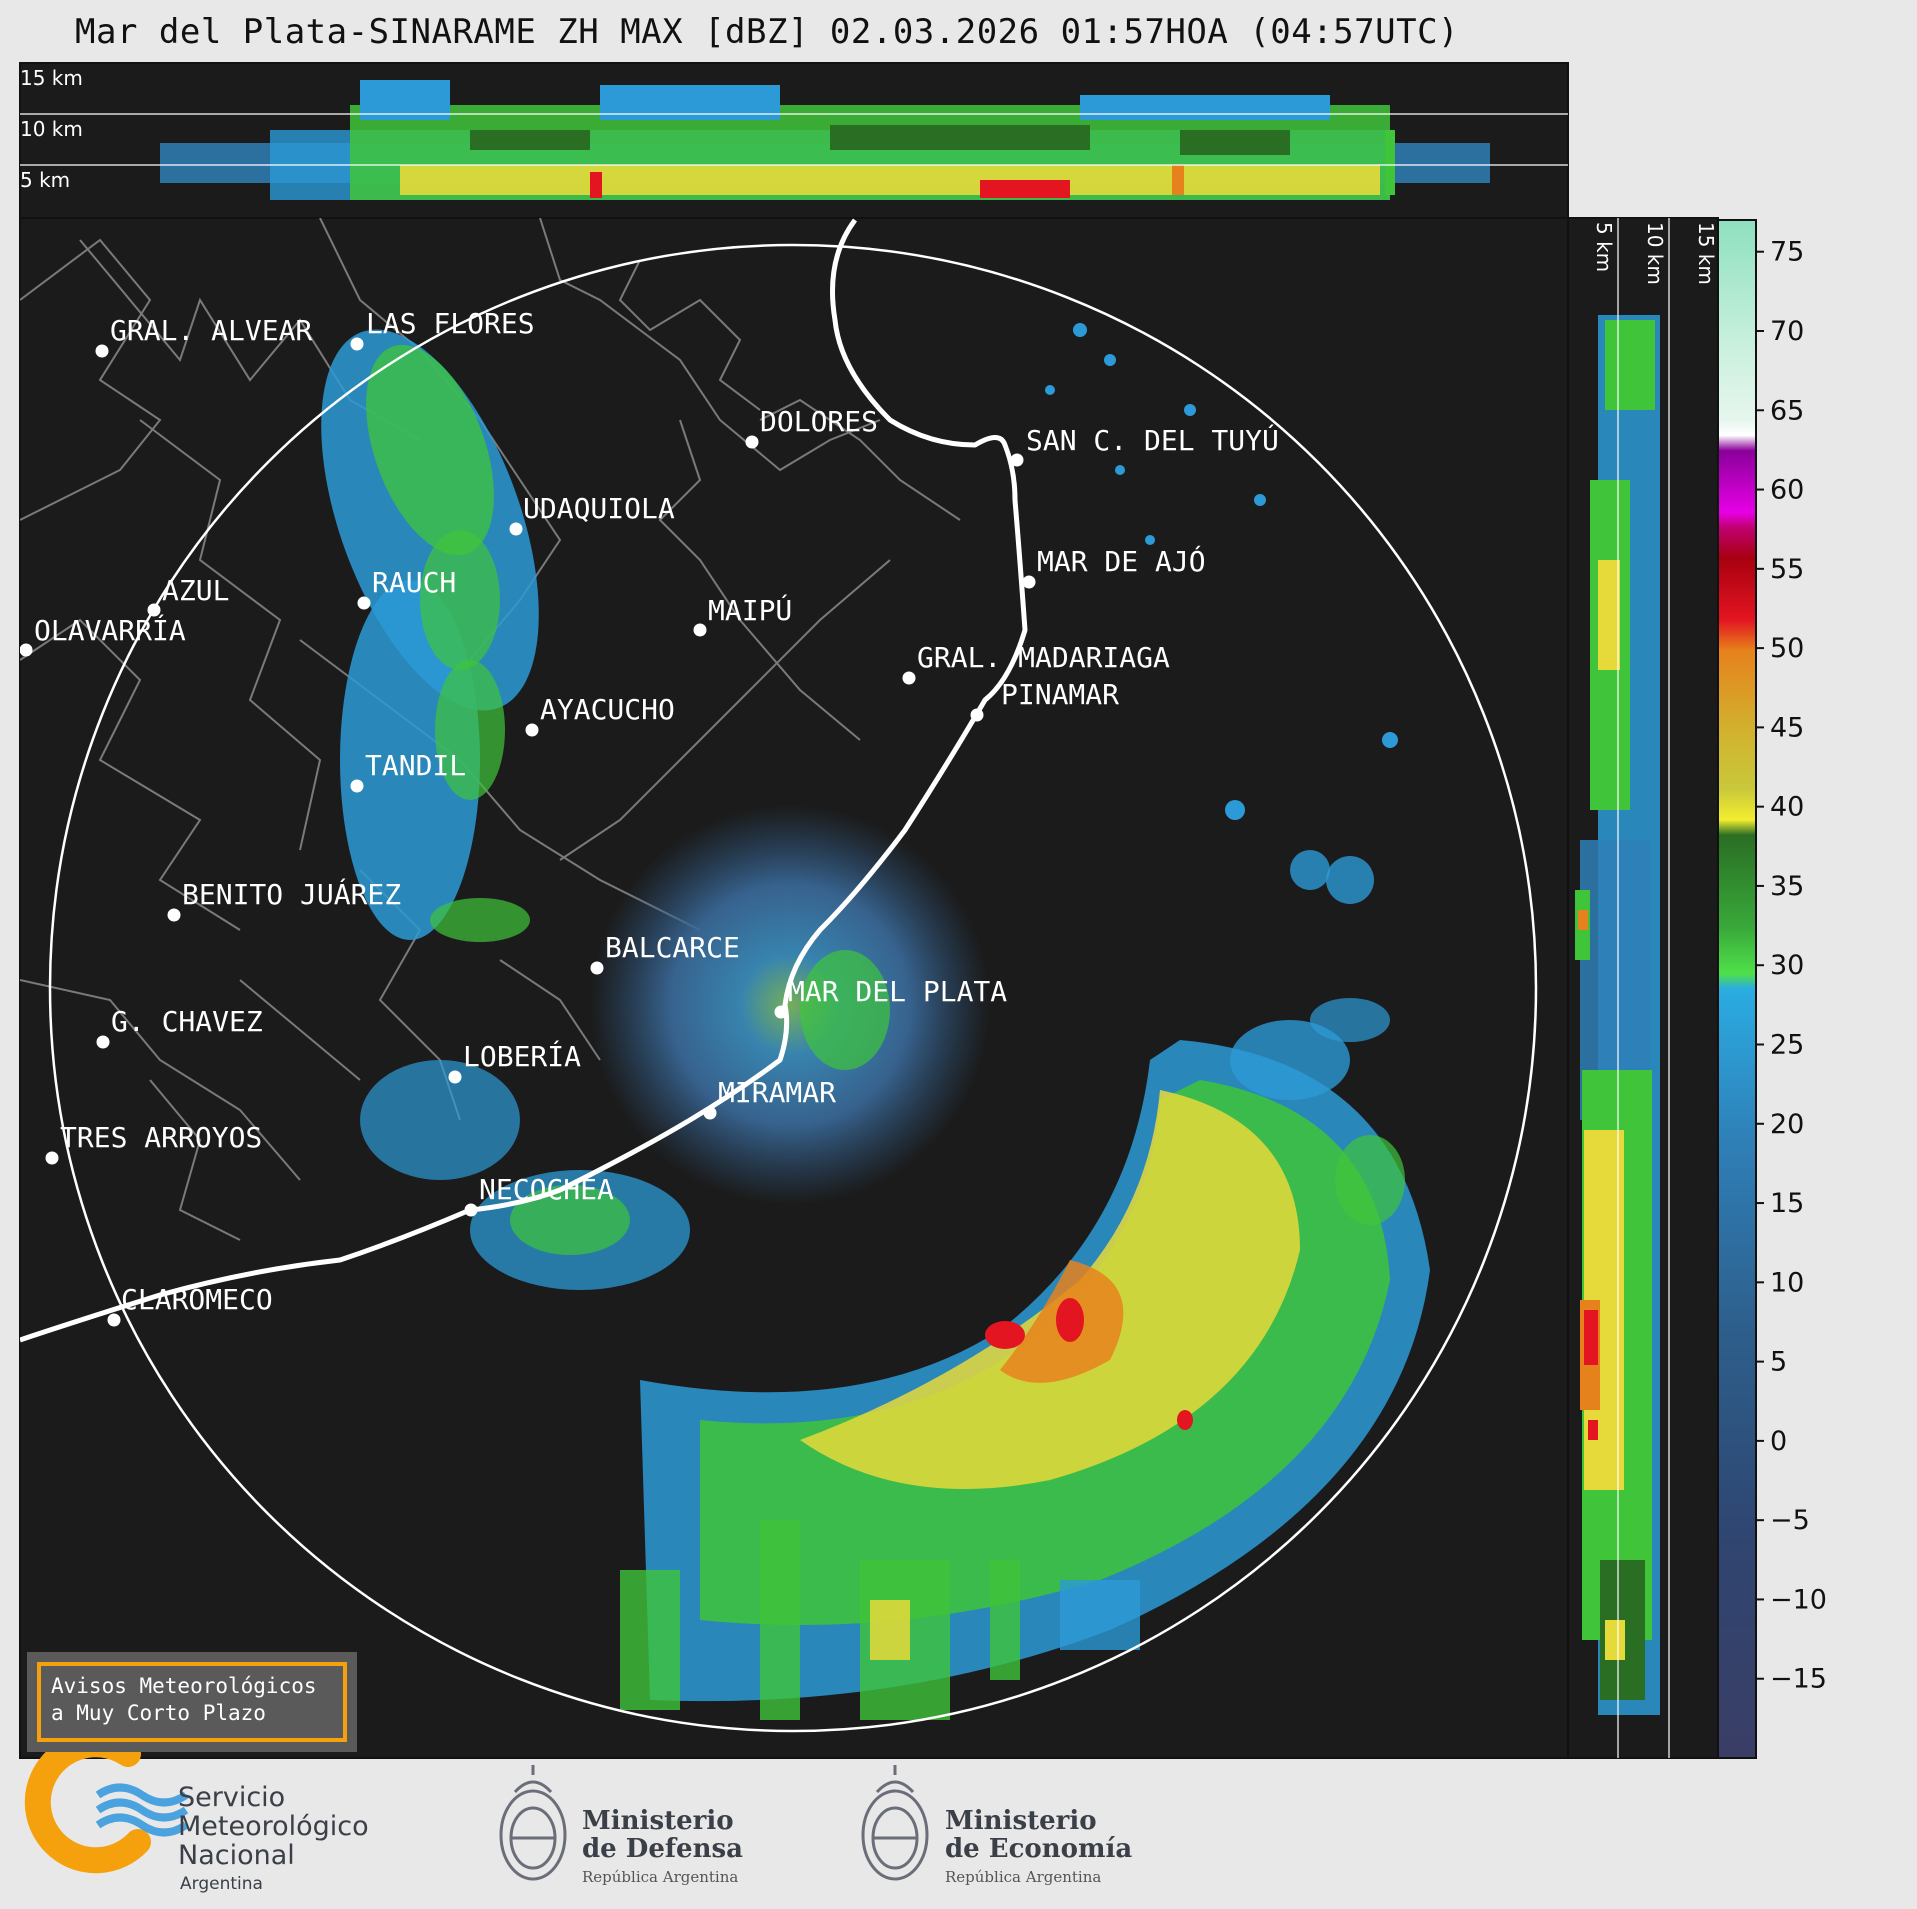 Image resolution: width=1917 pixels, height=1909 pixels. I want to click on minecon-sub: República Argentina, so click(1023, 1877).